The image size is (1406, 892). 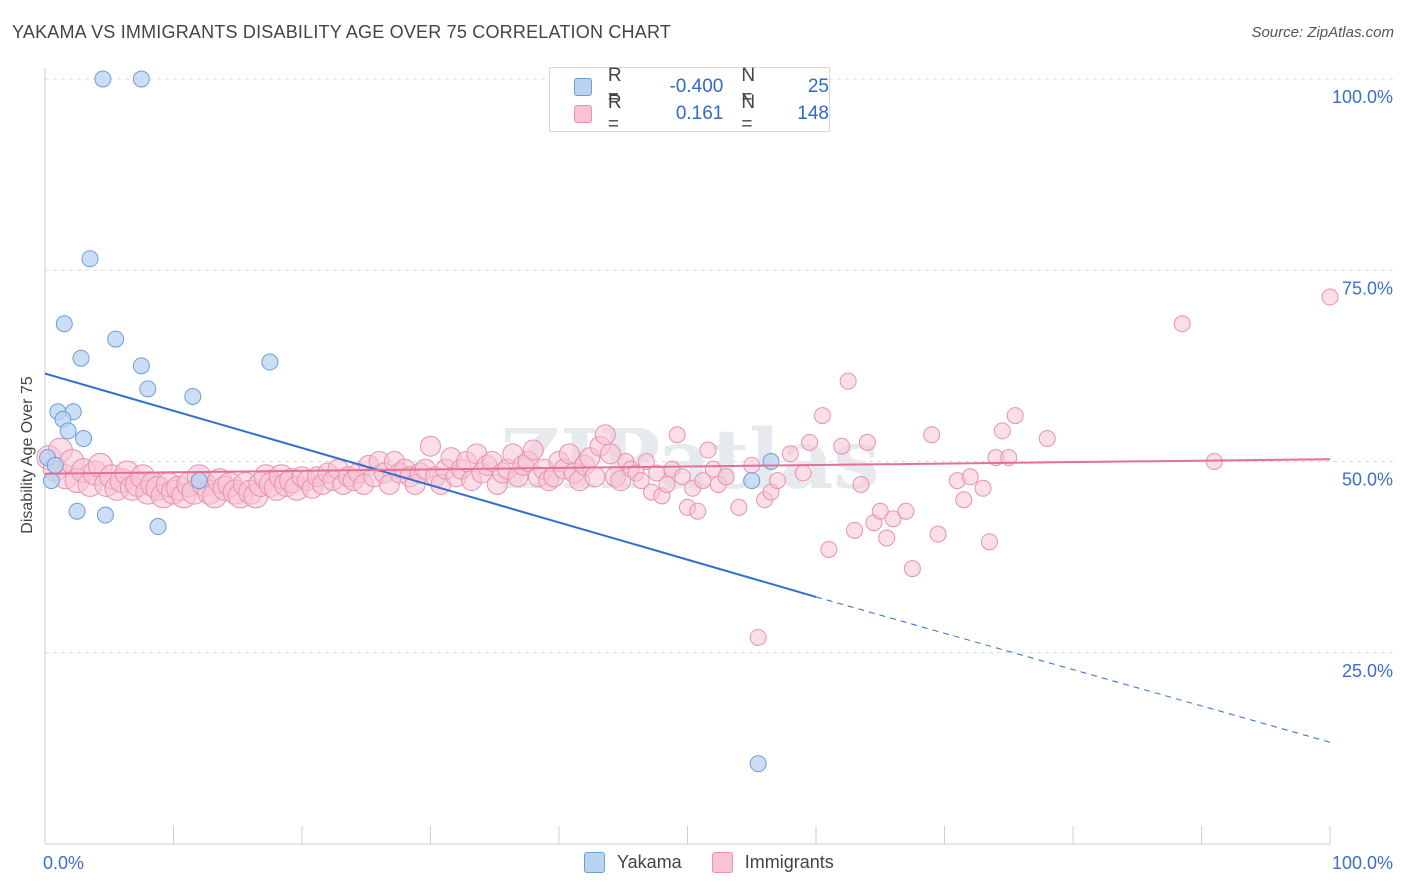 What do you see at coordinates (818, 86) in the screenshot?
I see `n-value: 25` at bounding box center [818, 86].